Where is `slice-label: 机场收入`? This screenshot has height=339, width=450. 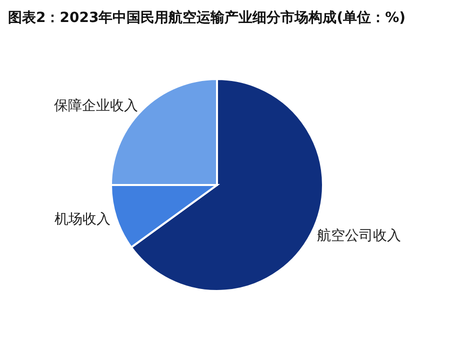 slice-label: 机场收入 is located at coordinates (82, 220).